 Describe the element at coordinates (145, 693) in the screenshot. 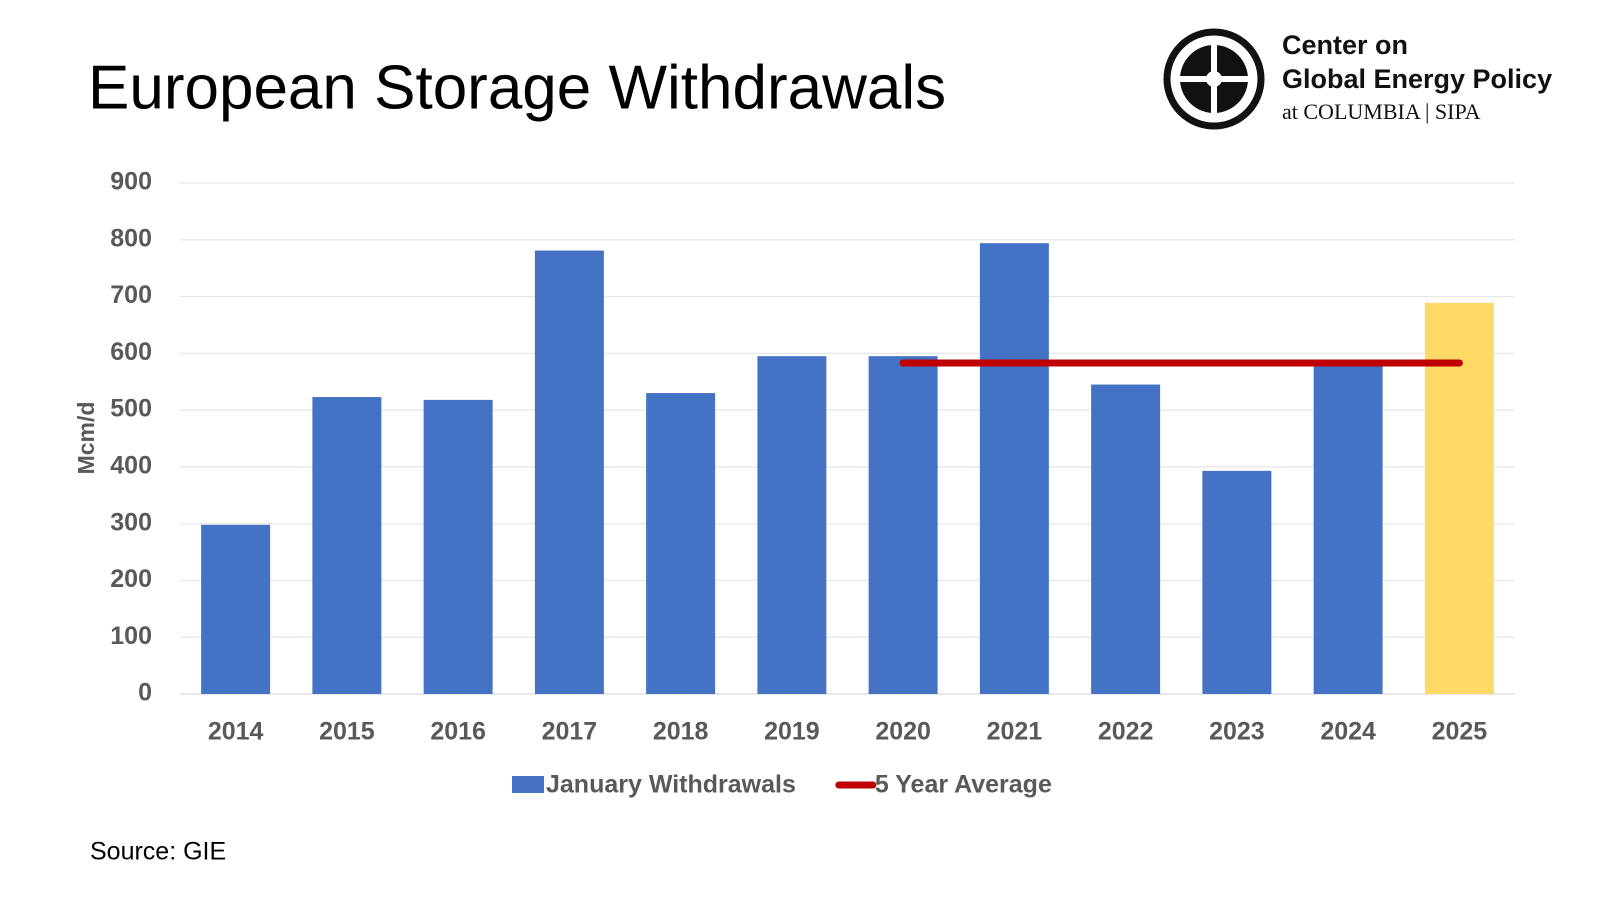

I see `y-tick-label: 0` at that location.